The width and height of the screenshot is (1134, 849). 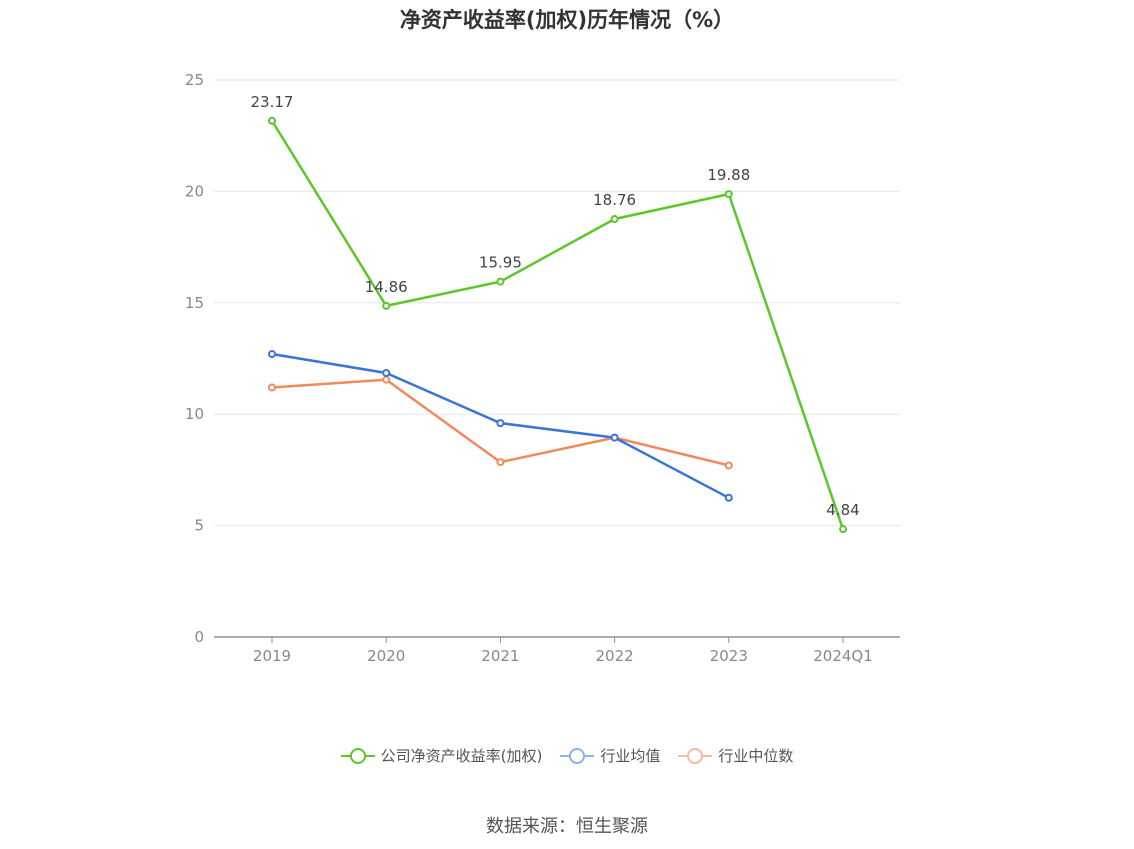 I want to click on data-label: 18.76, so click(x=614, y=200).